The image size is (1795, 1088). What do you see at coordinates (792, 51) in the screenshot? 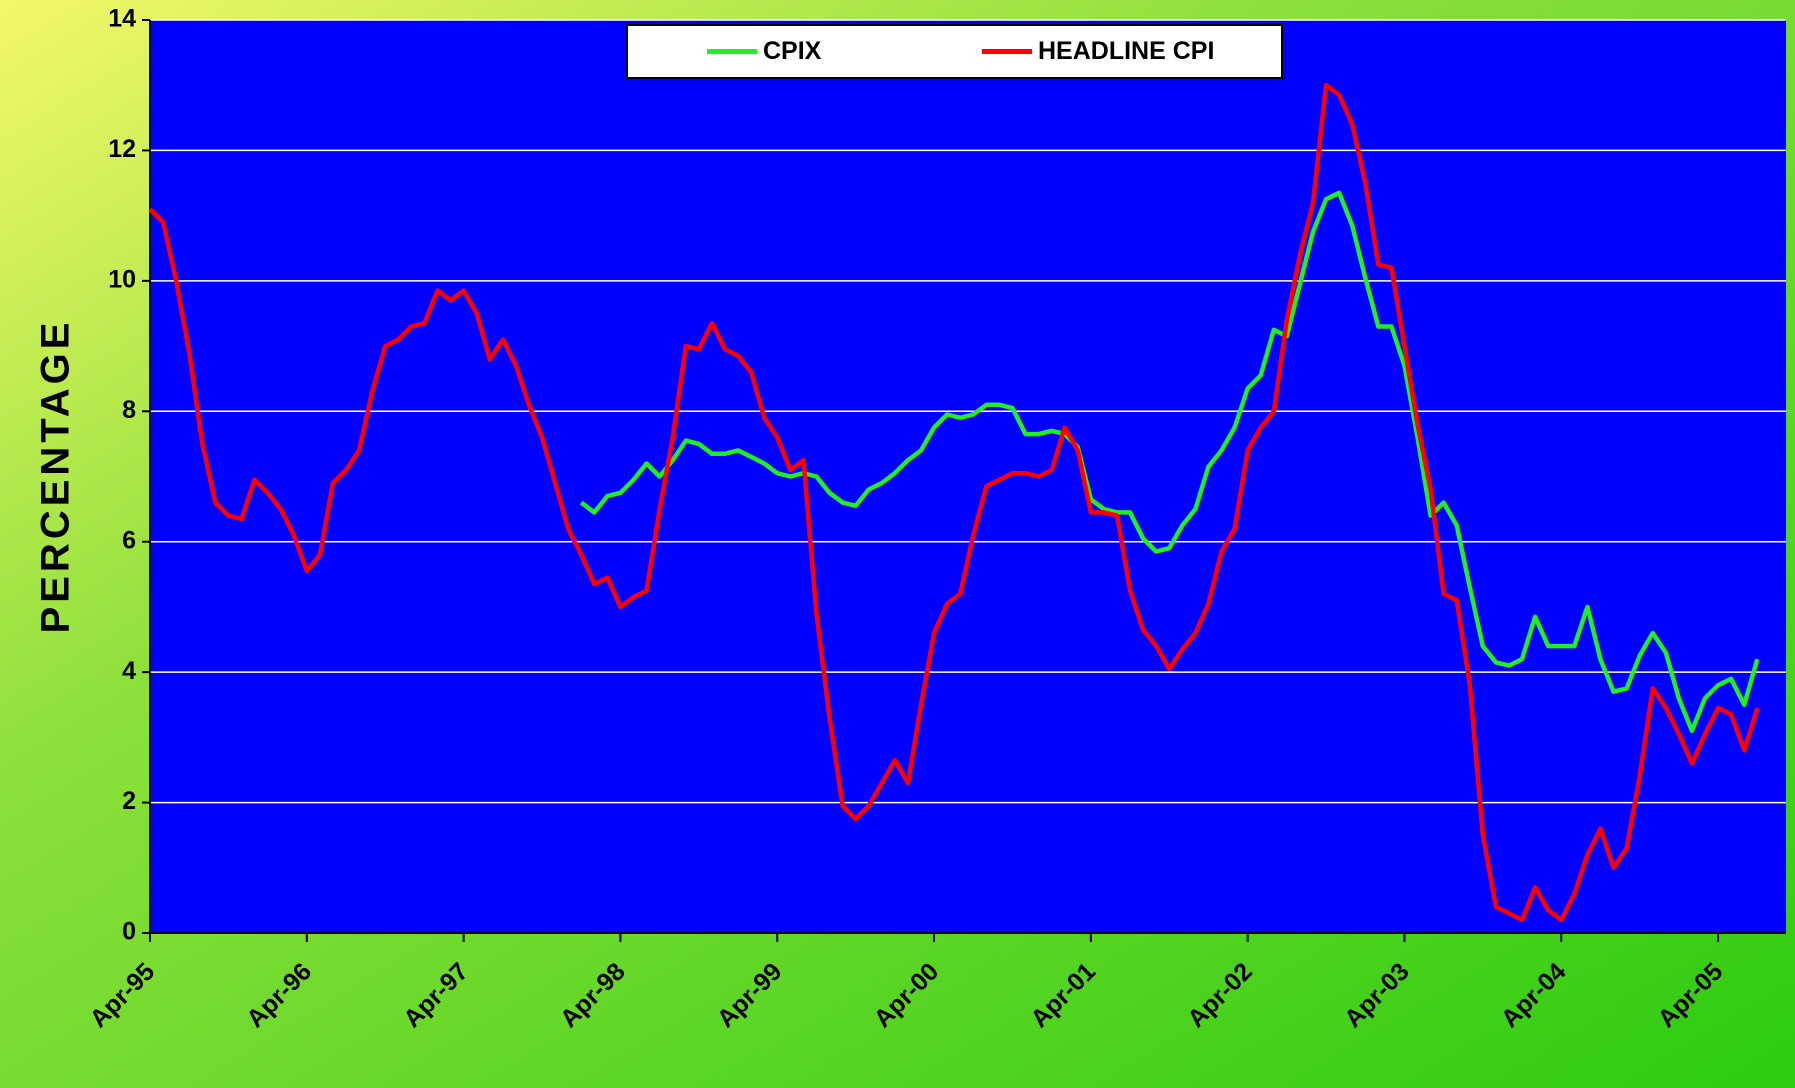
I see `legend-label: CPIX` at bounding box center [792, 51].